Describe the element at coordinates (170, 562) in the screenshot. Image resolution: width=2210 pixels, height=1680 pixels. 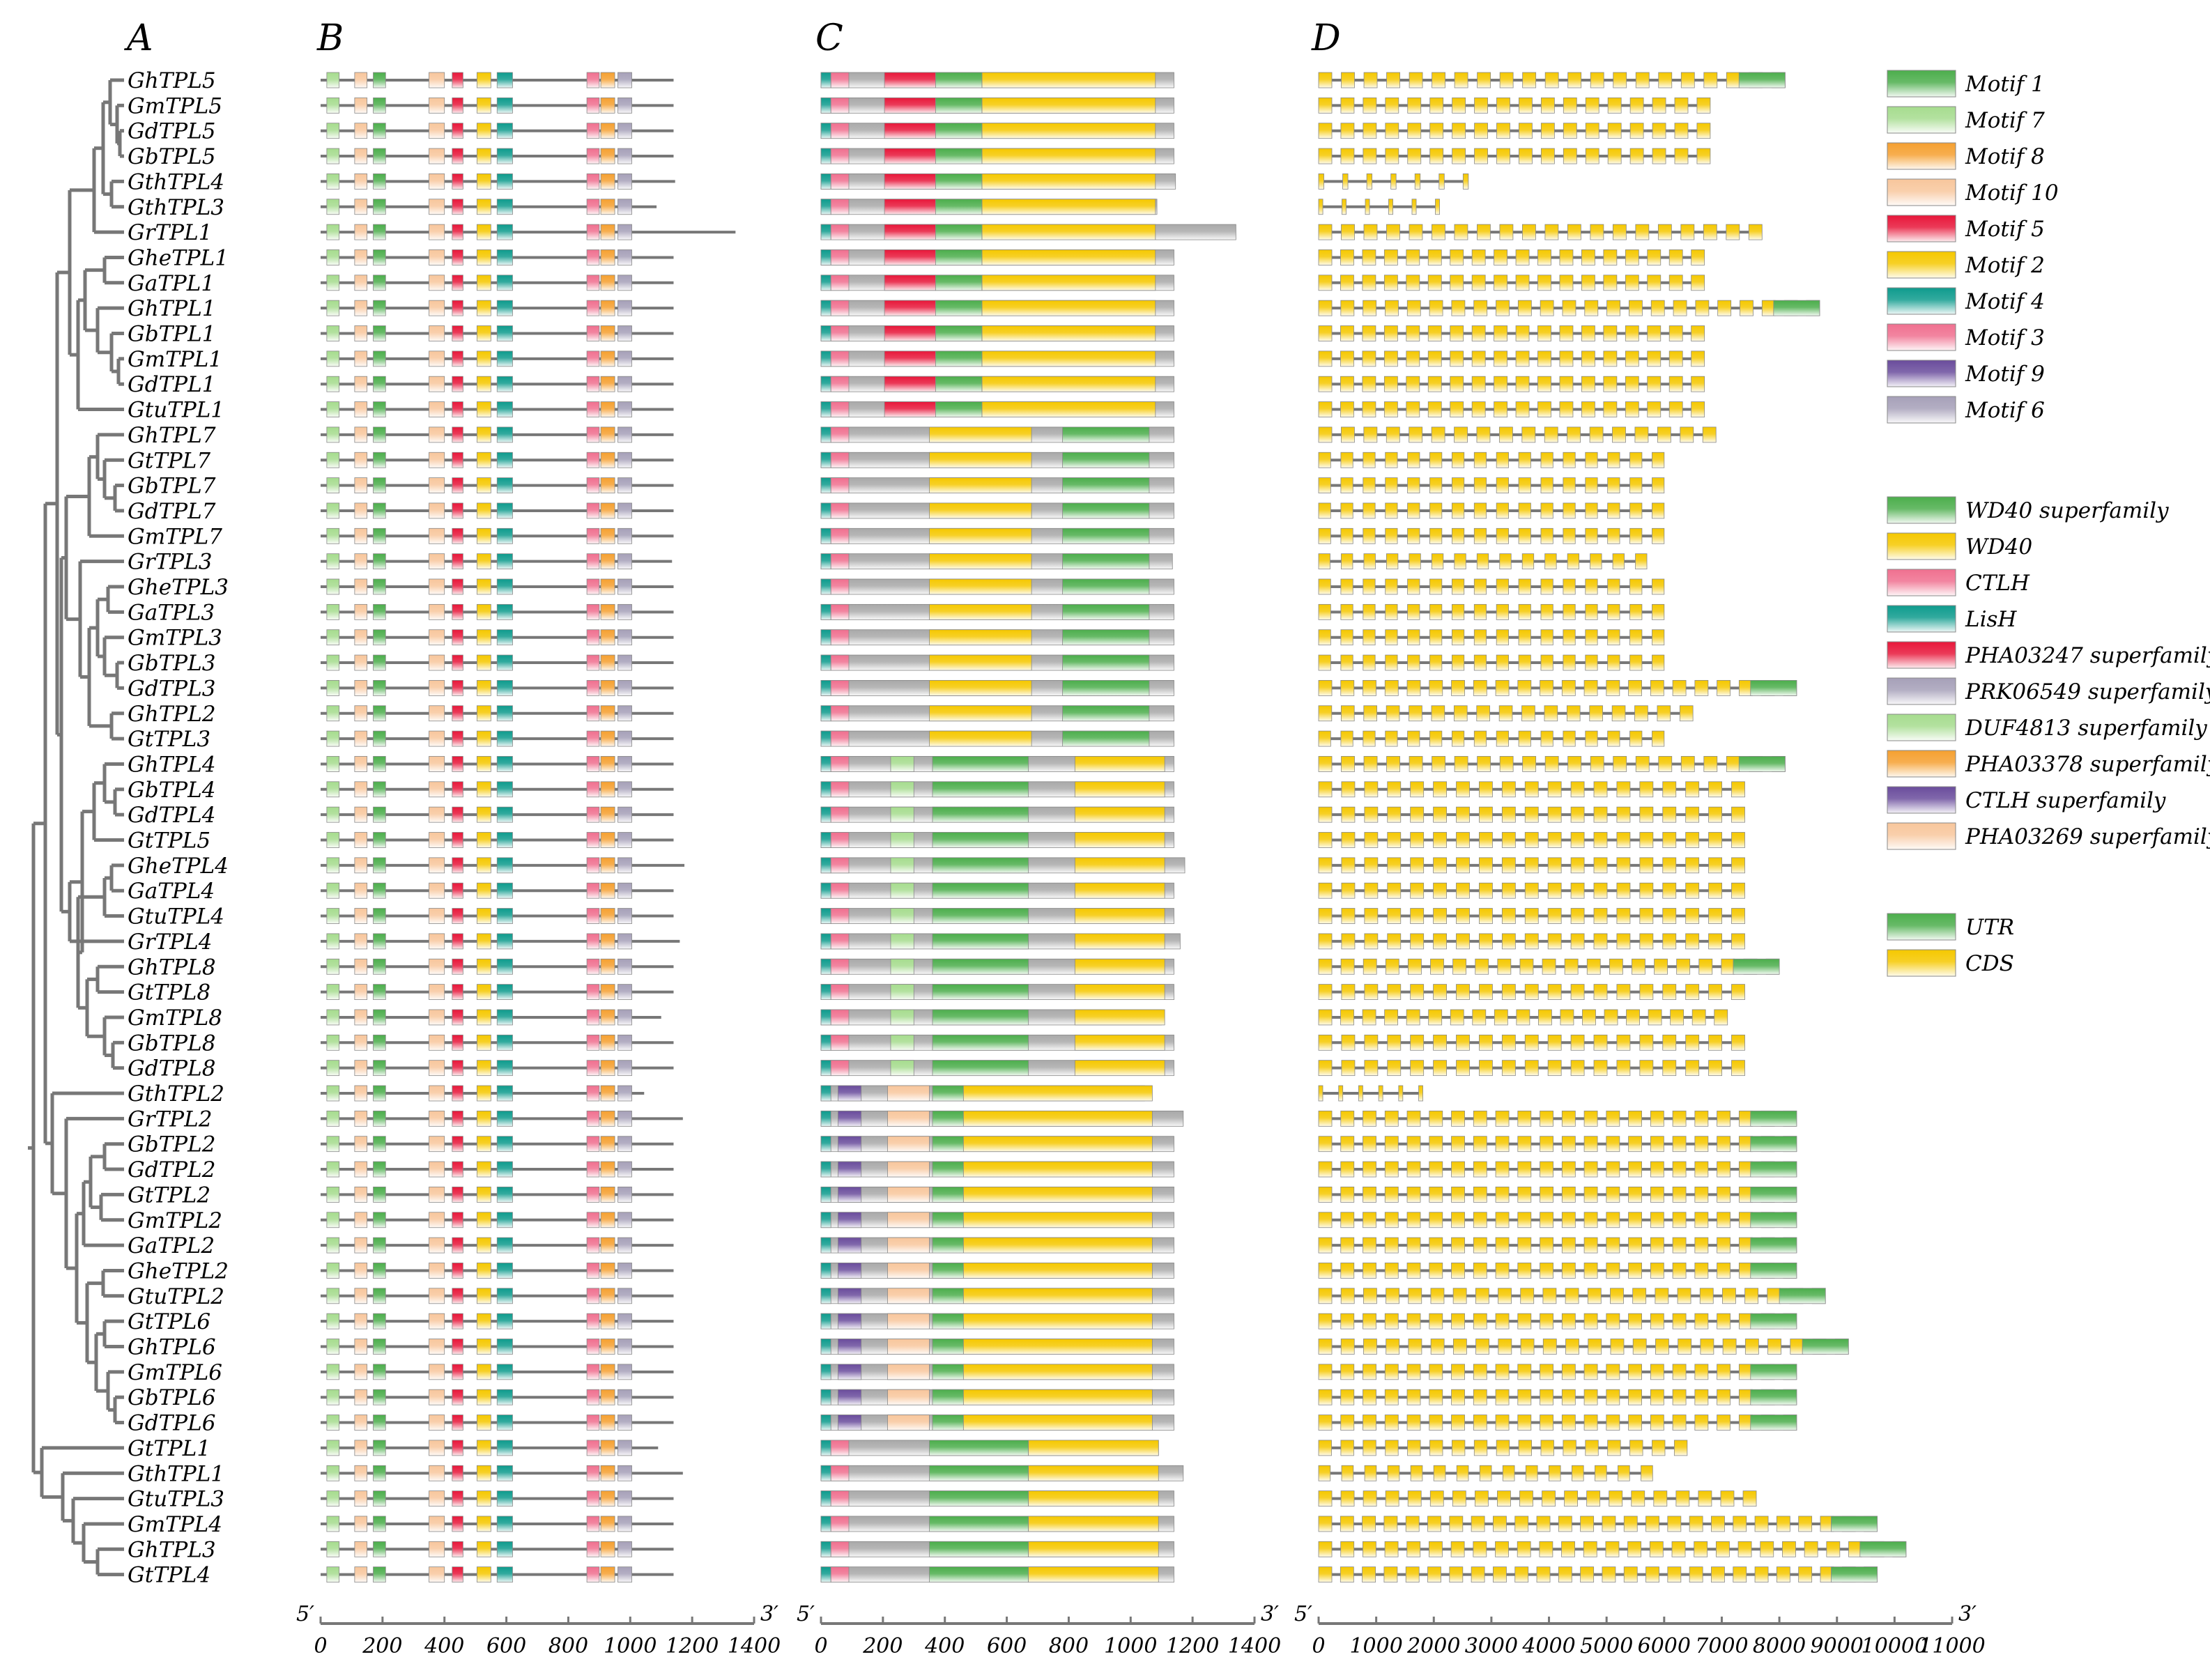
I see `gene-label: GrTPL3` at that location.